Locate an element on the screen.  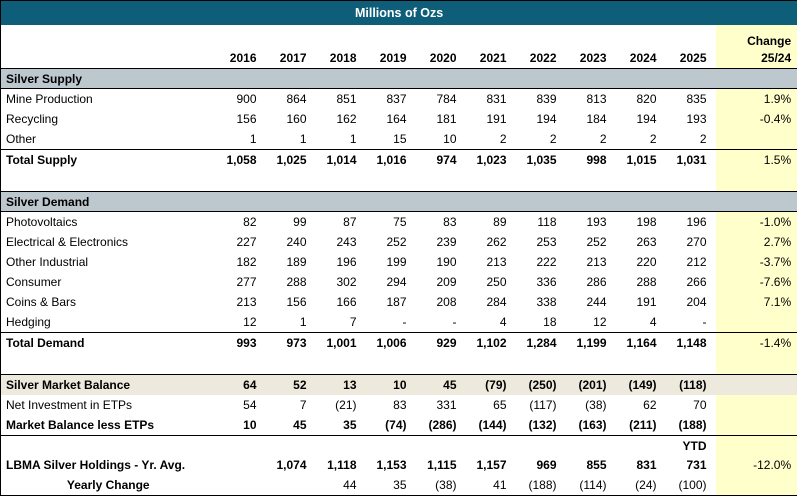
data-cell: (149) is located at coordinates (640, 384).